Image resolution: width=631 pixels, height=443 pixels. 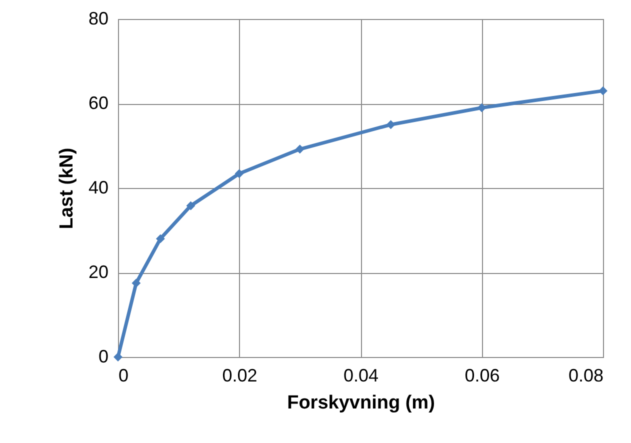 I want to click on y-tick-label: 0, so click(x=103, y=356).